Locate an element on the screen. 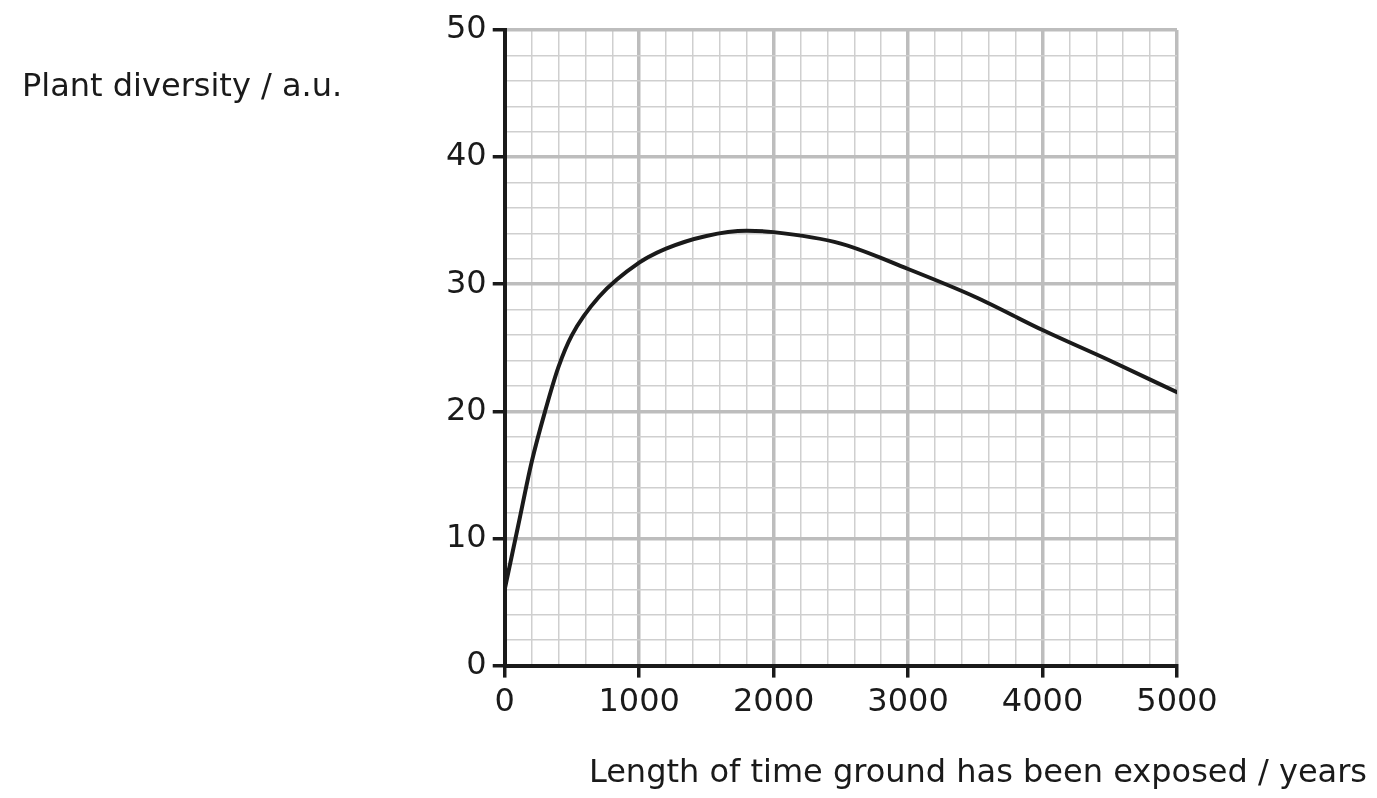 Image resolution: width=1377 pixels, height=798 pixels. y-tick-label: 30 is located at coordinates (466, 281).